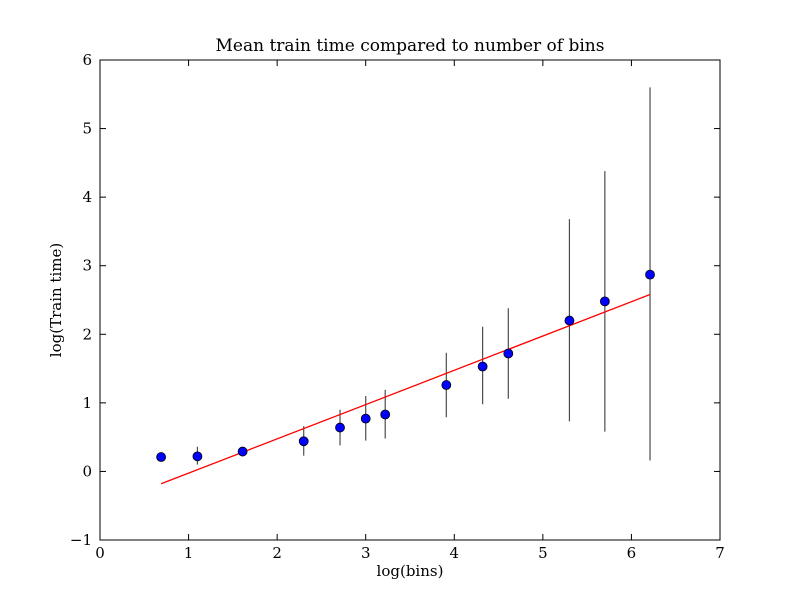 This screenshot has height=600, width=800. I want to click on y-tick-label: 1, so click(87, 403).